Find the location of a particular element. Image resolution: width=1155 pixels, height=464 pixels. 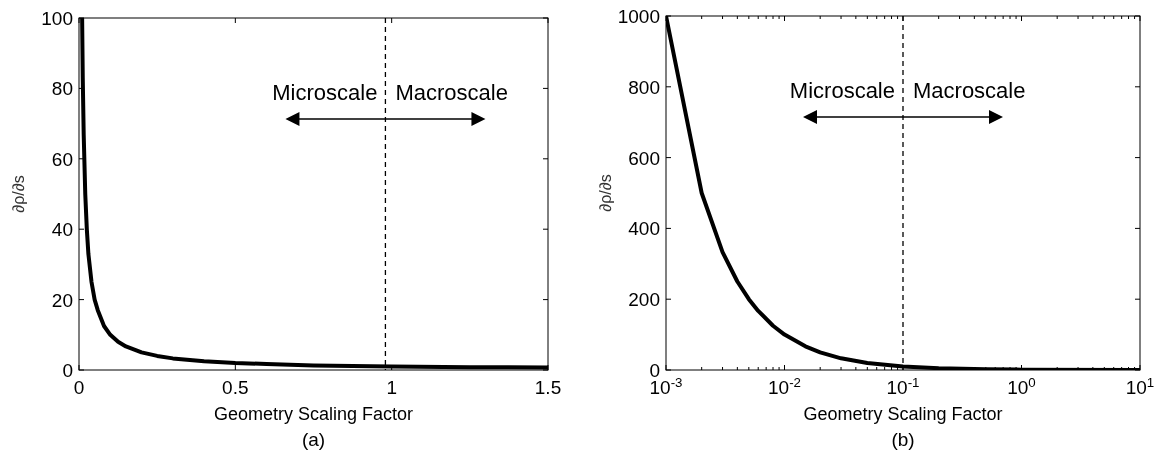

x-tick-label: 10$^{0}$ is located at coordinates (1021, 386).